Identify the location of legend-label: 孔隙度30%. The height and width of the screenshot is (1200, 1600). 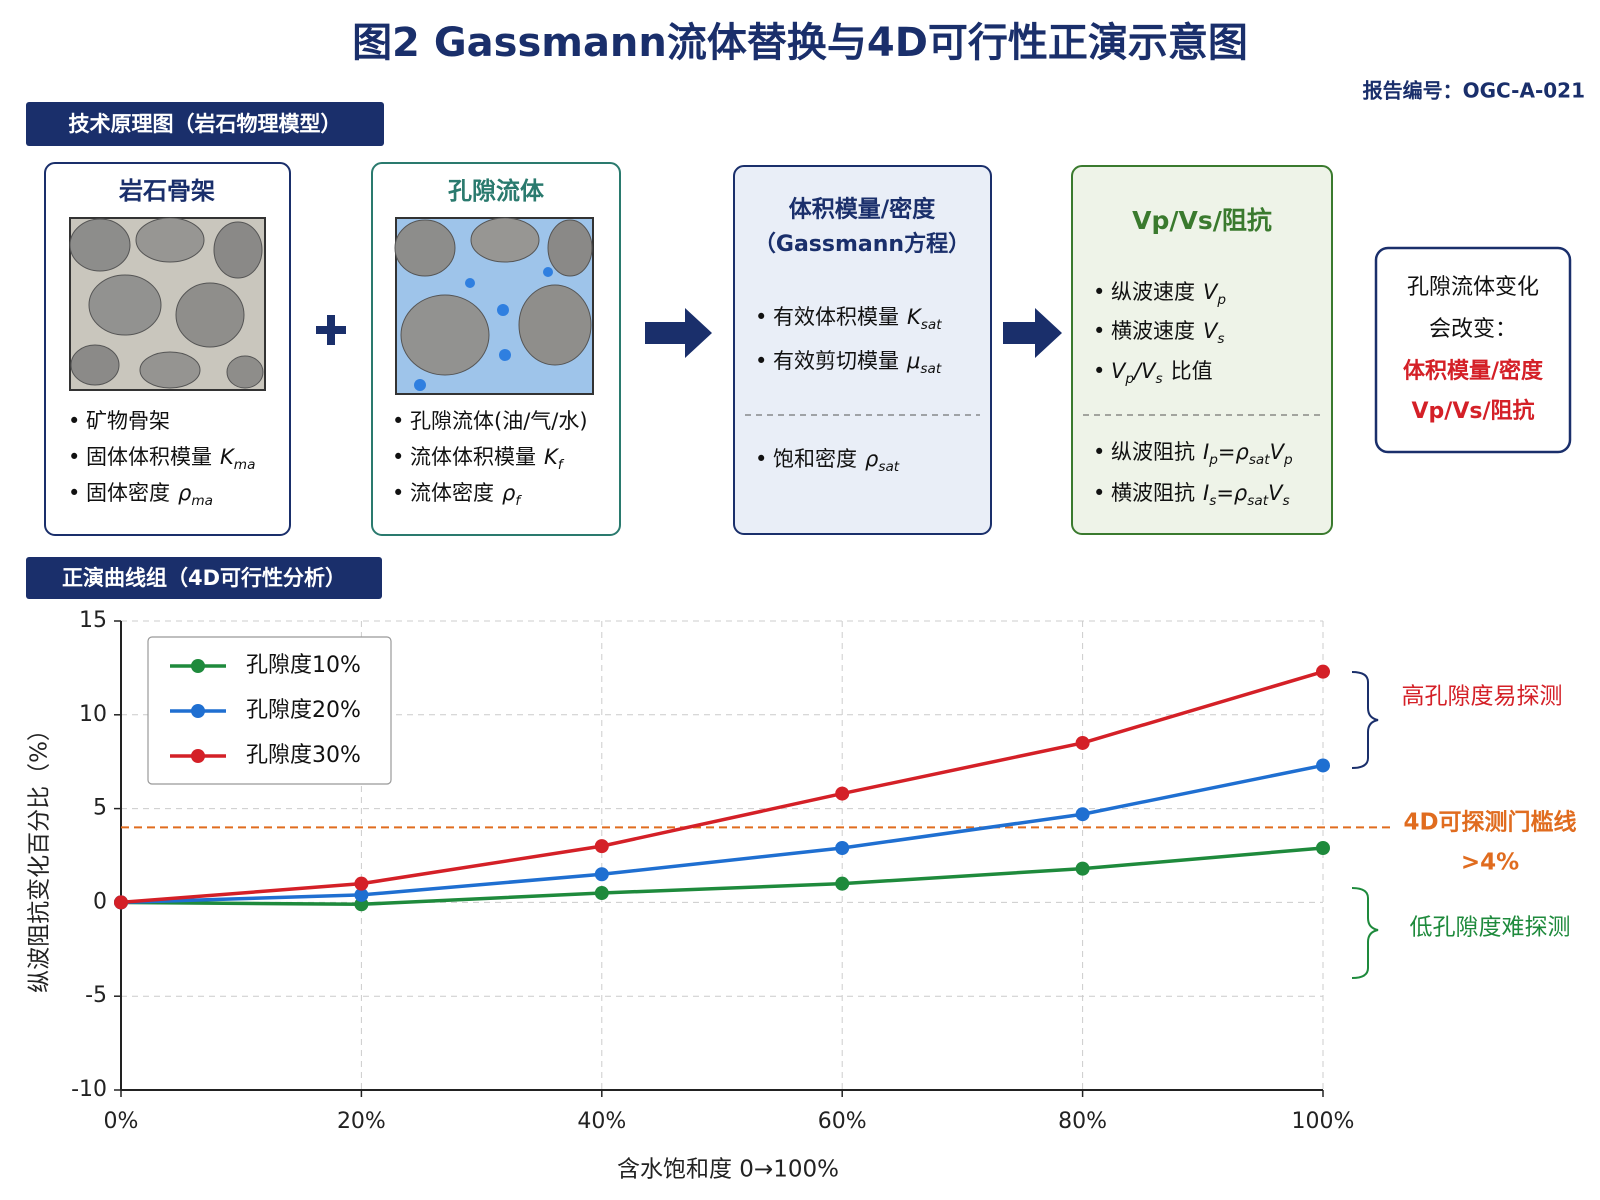
(303, 755).